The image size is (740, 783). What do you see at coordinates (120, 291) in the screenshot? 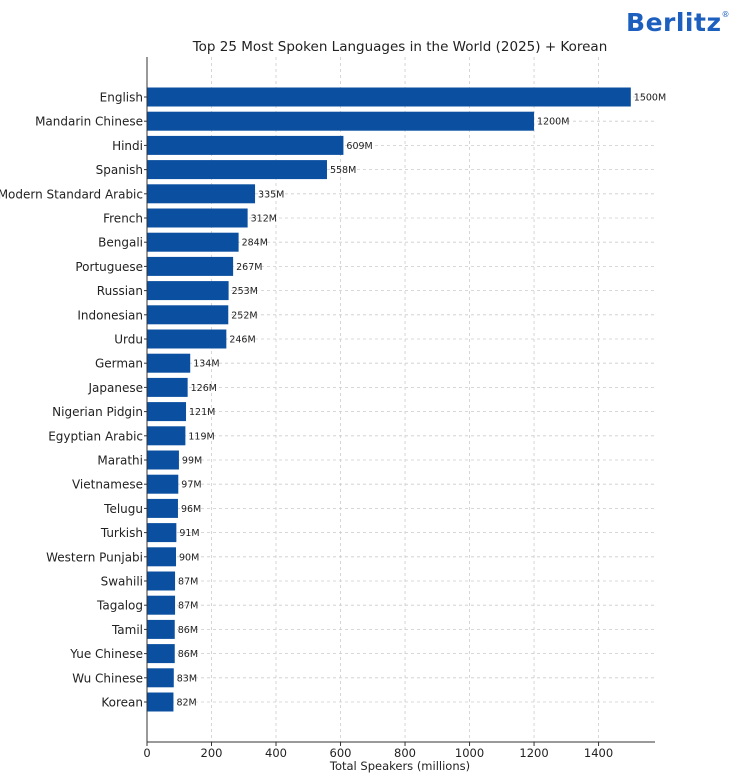
I see `category-label: Russian` at bounding box center [120, 291].